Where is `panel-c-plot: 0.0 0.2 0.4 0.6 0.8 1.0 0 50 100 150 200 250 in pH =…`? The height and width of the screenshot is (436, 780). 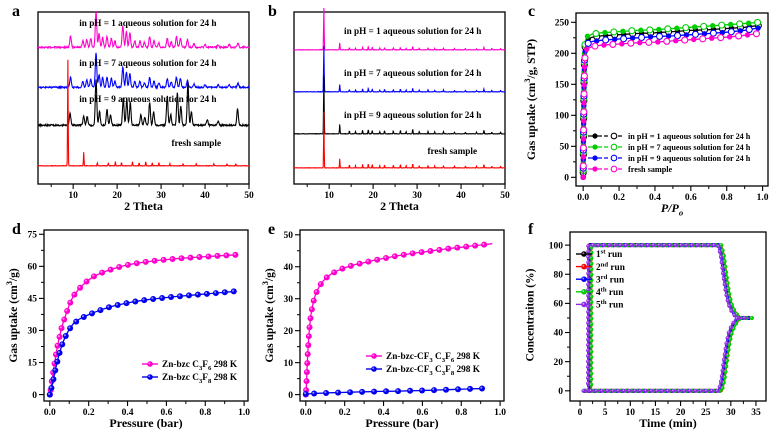 panel-c-plot: 0.0 0.2 0.4 0.6 0.8 1.0 0 50 100 150 200 250 in pH =… is located at coordinates (662, 107).